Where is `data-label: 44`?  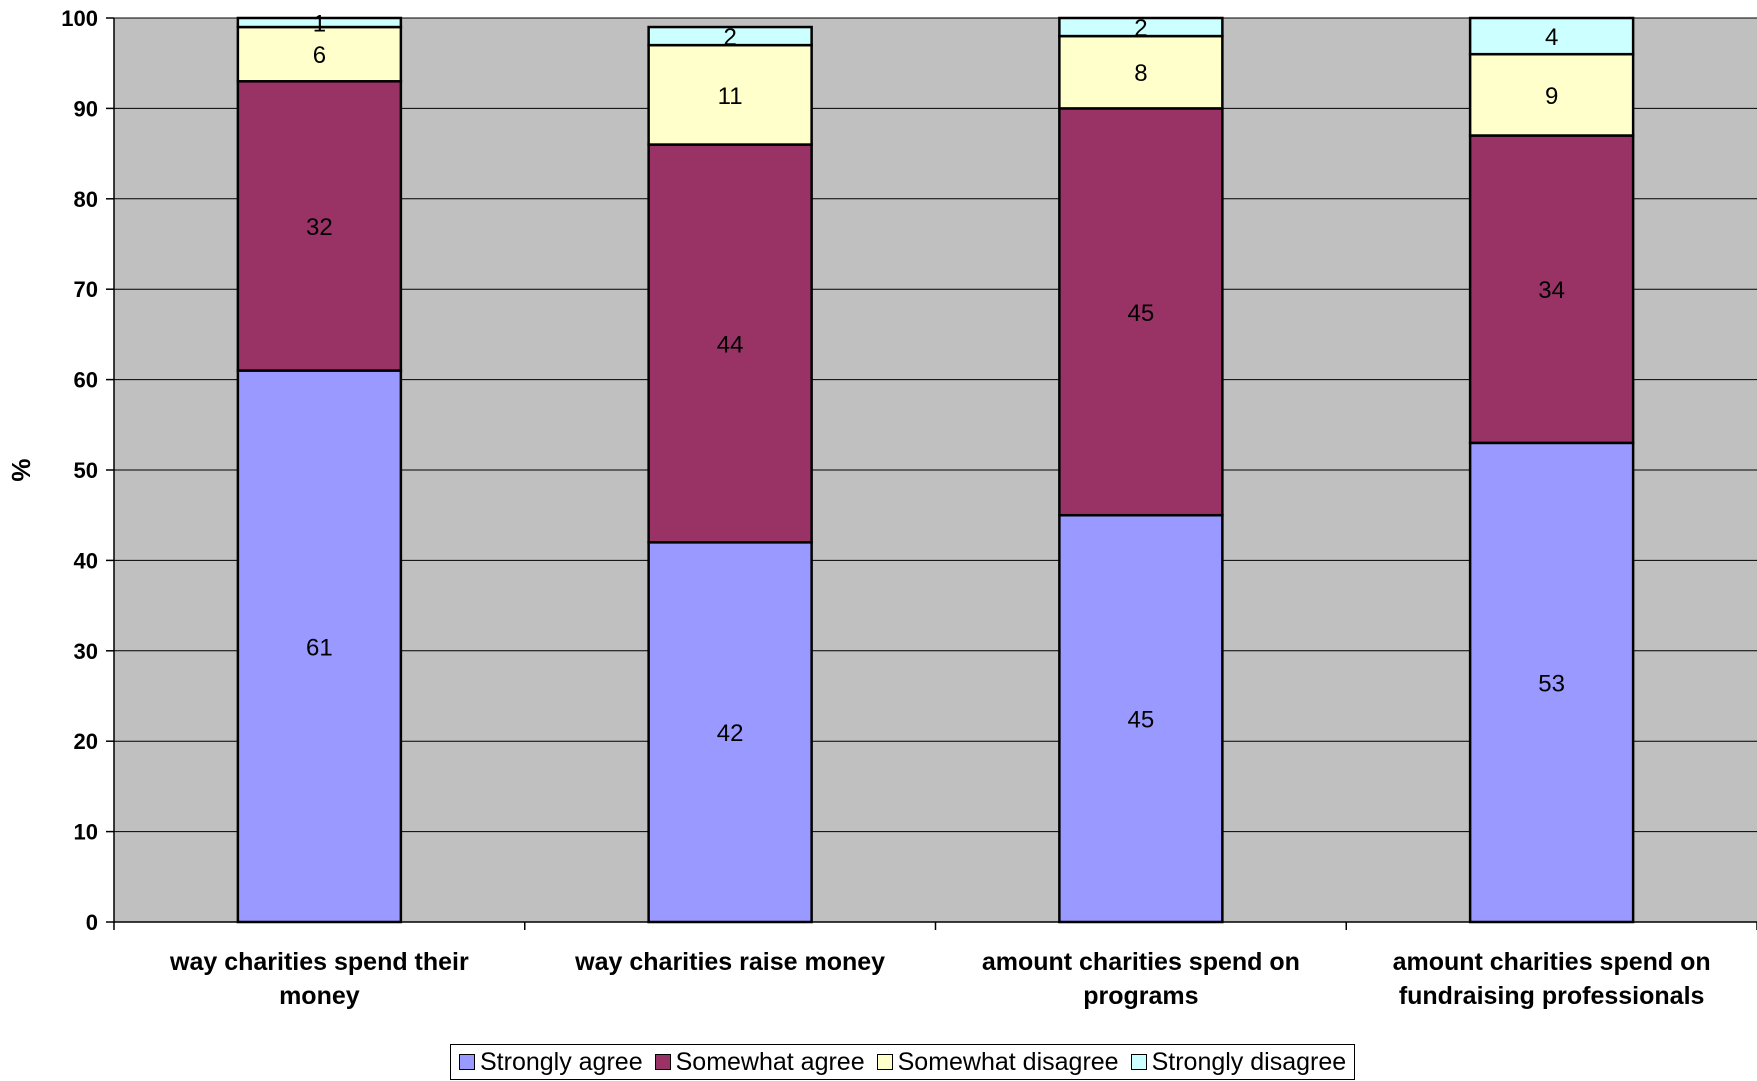 data-label: 44 is located at coordinates (730, 344).